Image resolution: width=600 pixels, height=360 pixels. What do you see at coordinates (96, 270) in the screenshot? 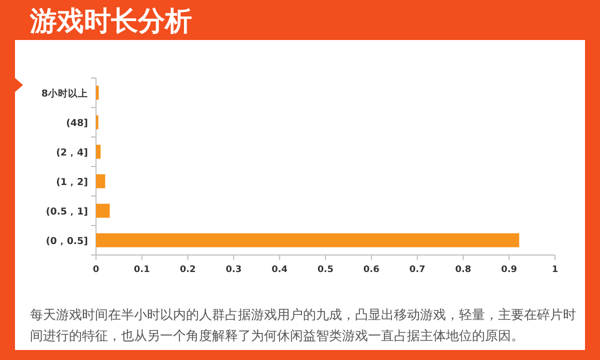
I see `x-tick-label: 0` at bounding box center [96, 270].